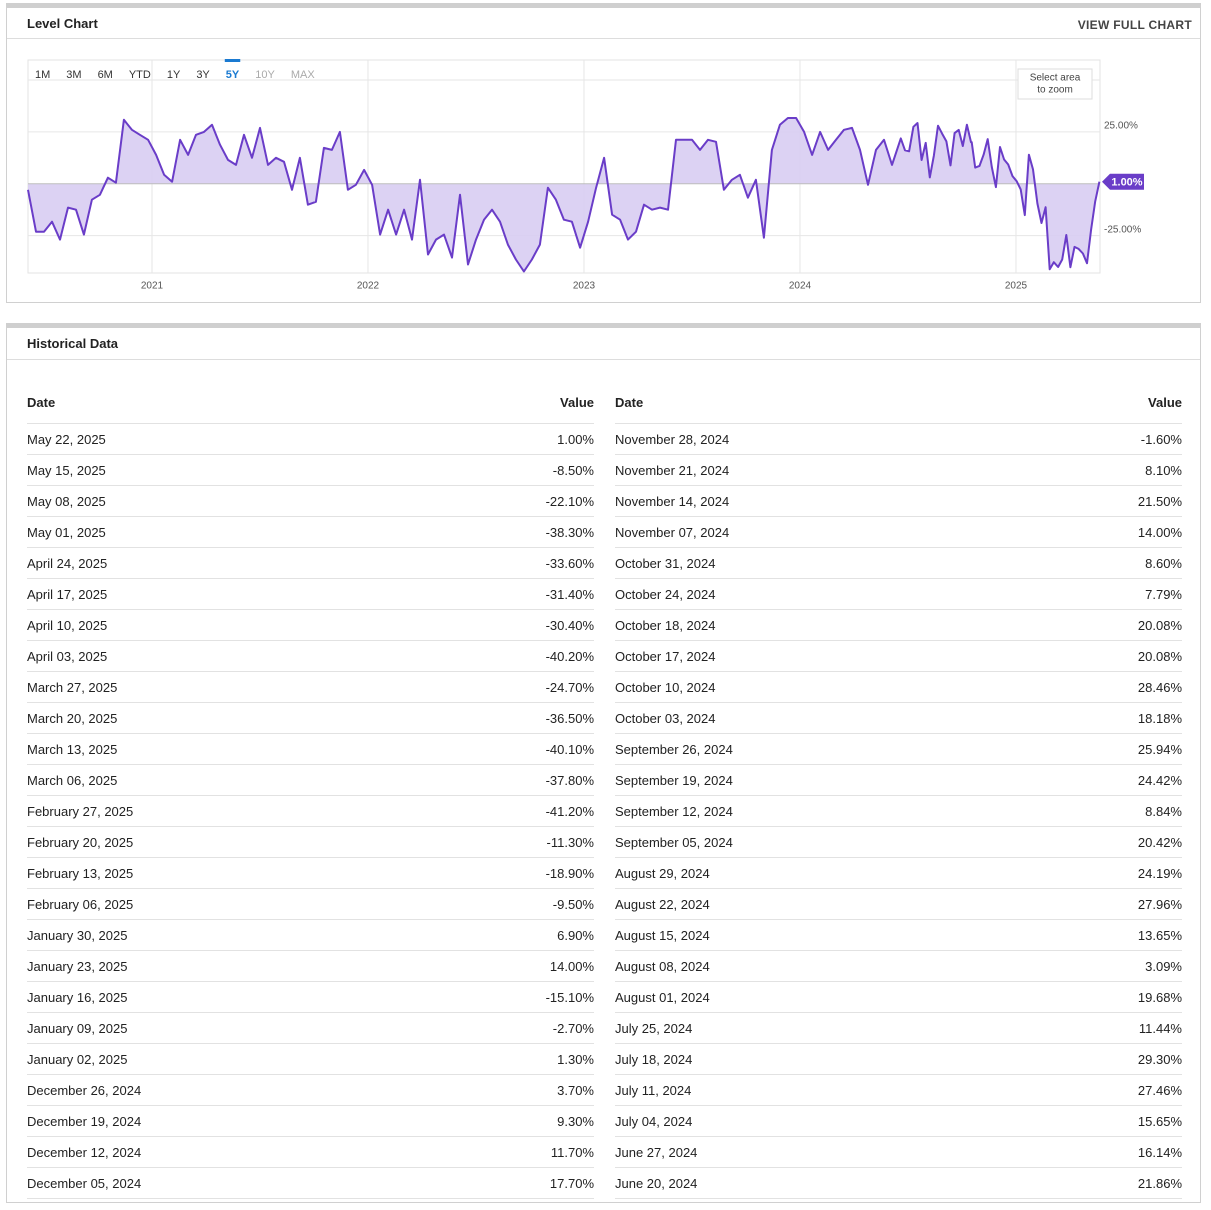 The image size is (1211, 1210). I want to click on value-cell: 18.18%, so click(1159, 718).